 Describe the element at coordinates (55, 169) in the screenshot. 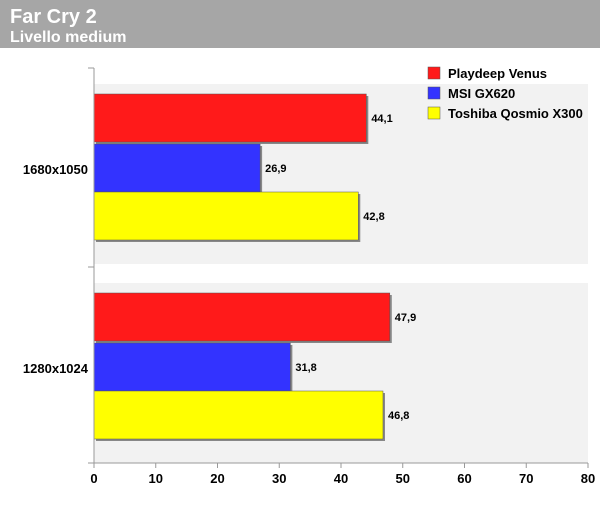

I see `category-label: 1680x1050` at that location.